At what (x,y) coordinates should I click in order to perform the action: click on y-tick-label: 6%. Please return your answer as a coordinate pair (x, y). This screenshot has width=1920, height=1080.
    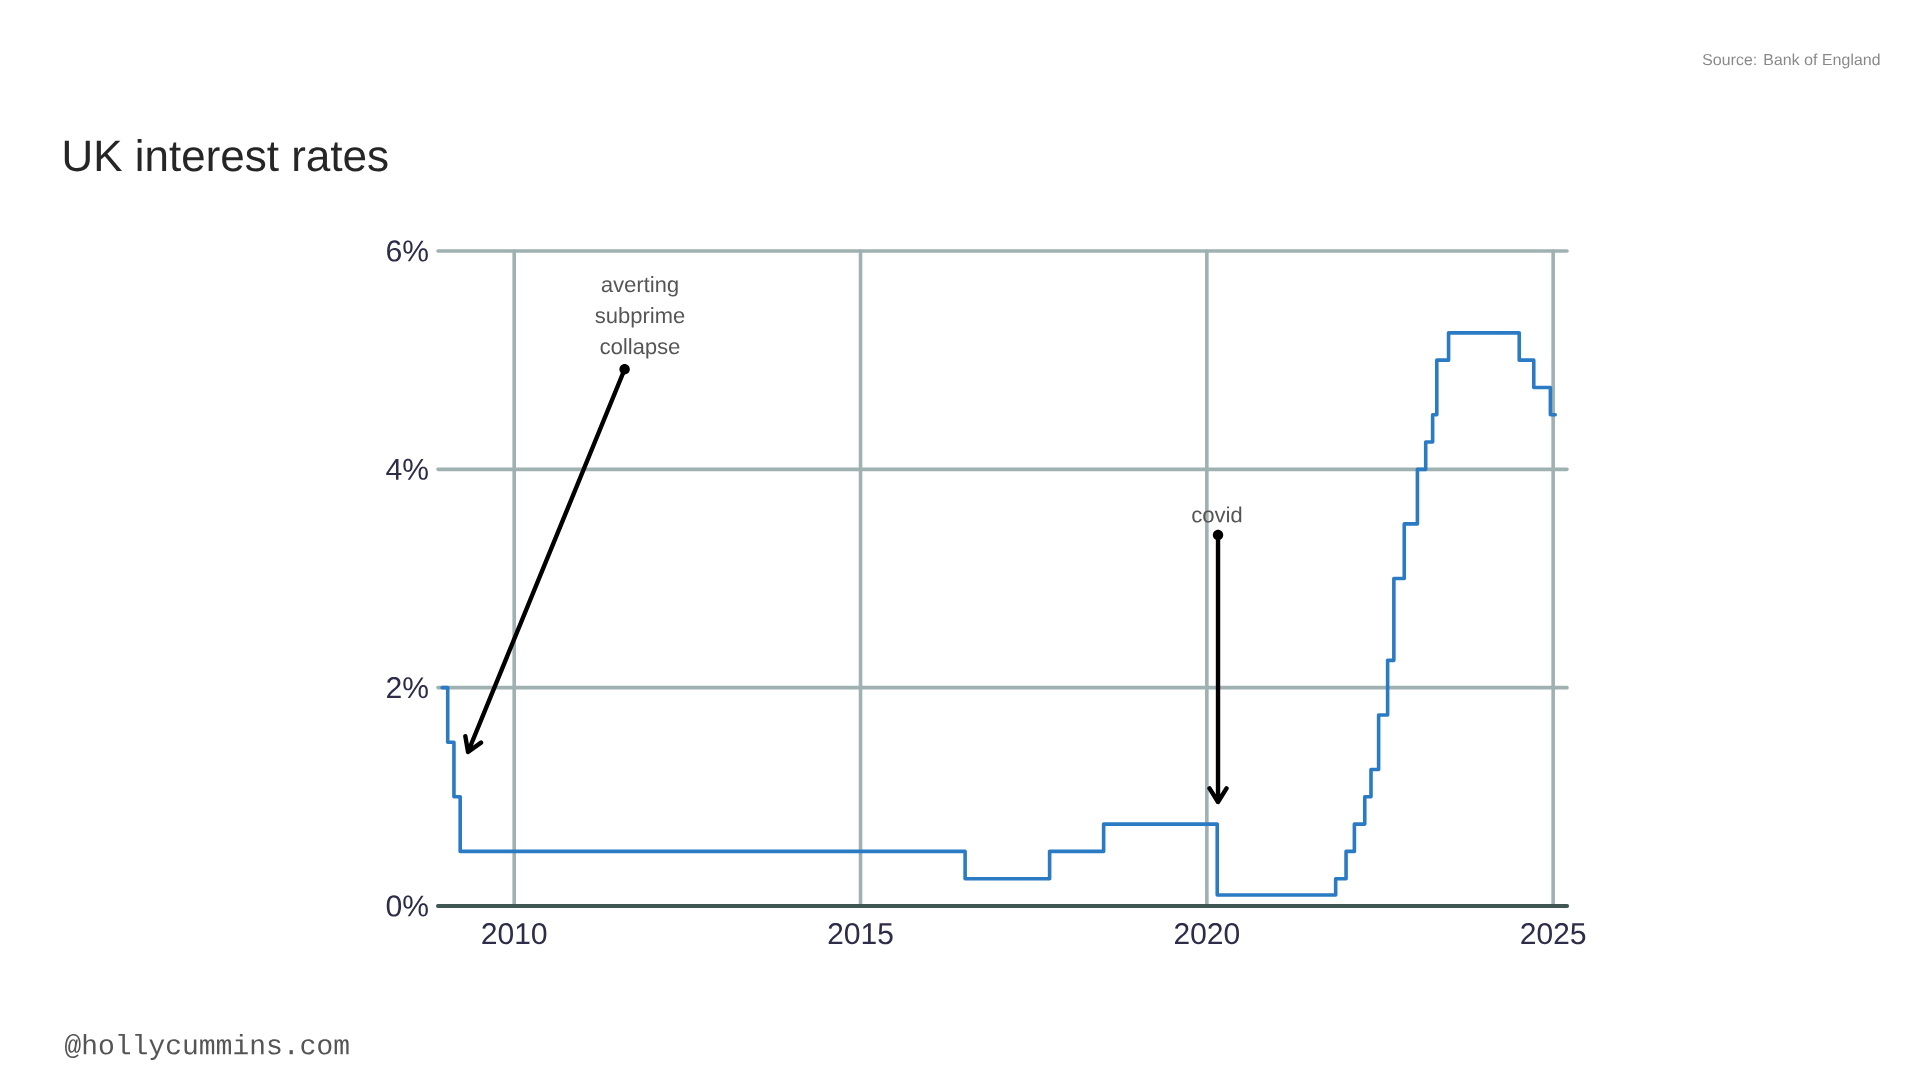
    Looking at the image, I should click on (407, 251).